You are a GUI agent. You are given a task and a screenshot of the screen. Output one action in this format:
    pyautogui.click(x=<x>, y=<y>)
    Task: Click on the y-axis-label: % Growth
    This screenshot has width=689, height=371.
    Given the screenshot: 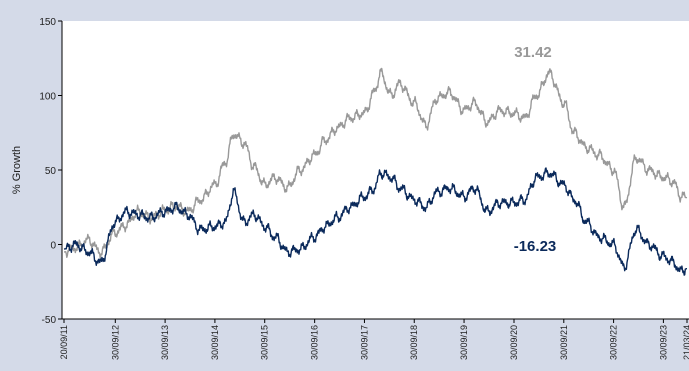 What is the action you would take?
    pyautogui.click(x=17, y=170)
    